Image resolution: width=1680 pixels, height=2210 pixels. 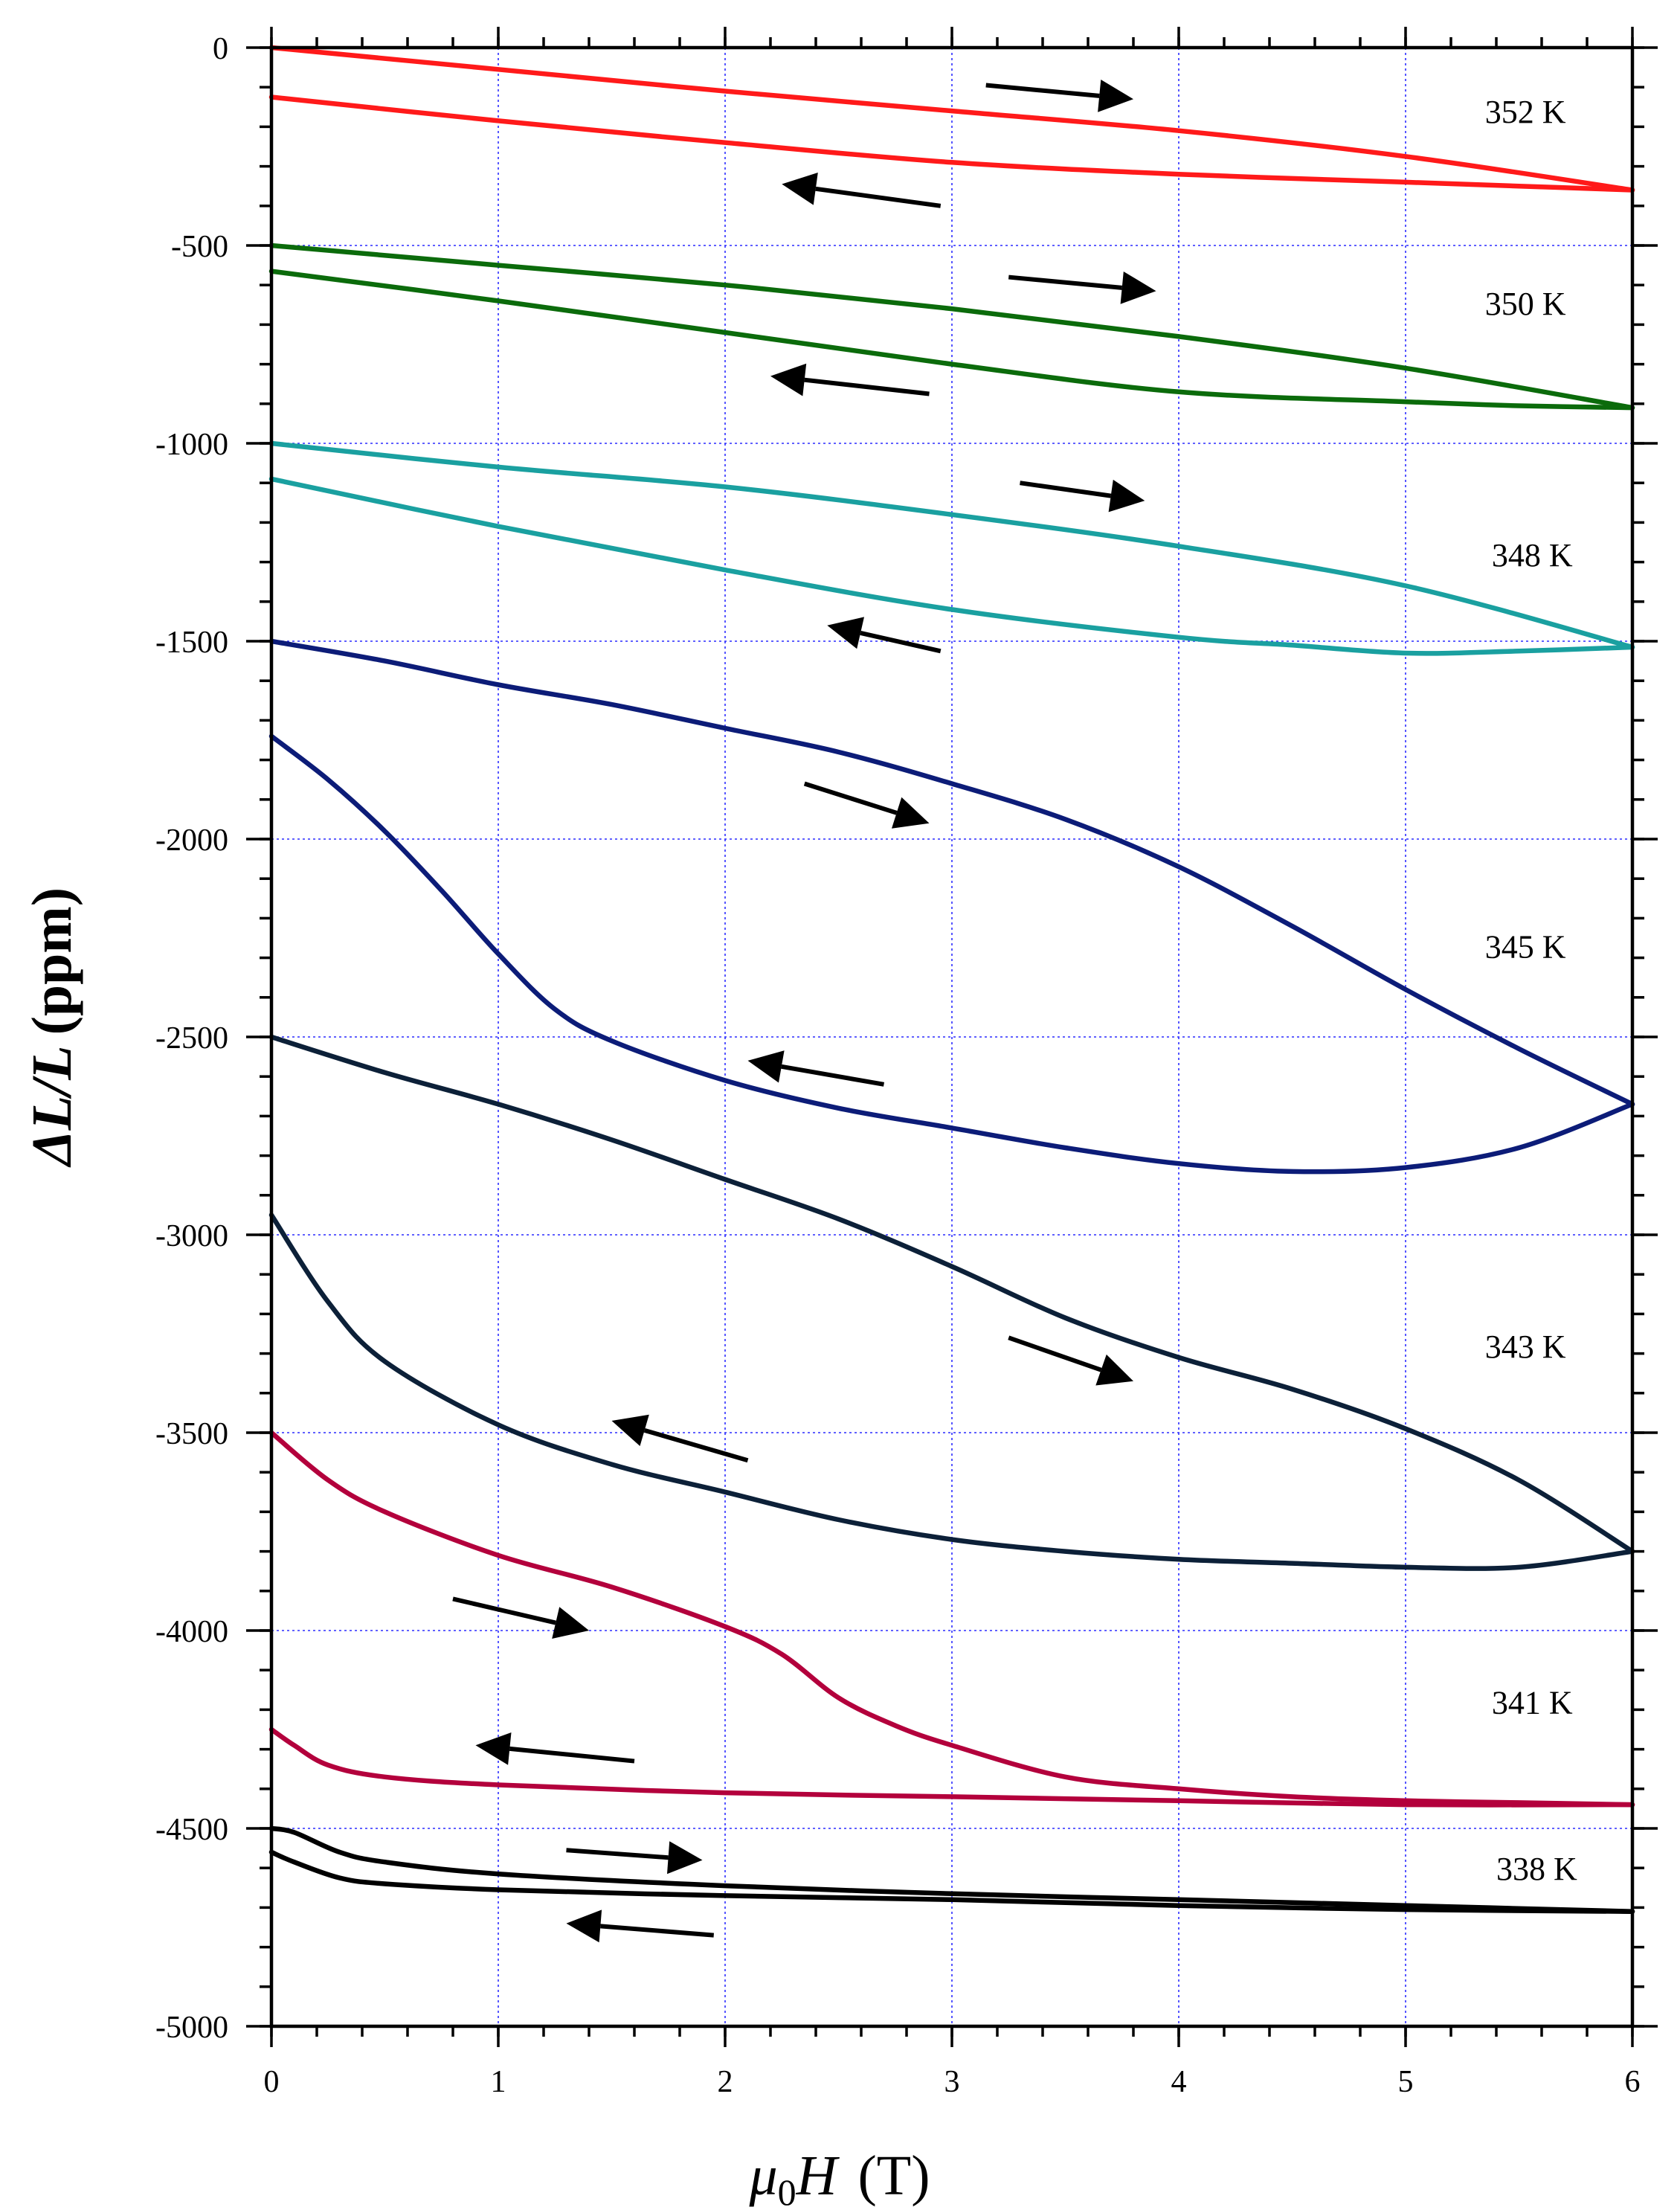 I want to click on series-343k-decreasing, so click(x=952, y=1391).